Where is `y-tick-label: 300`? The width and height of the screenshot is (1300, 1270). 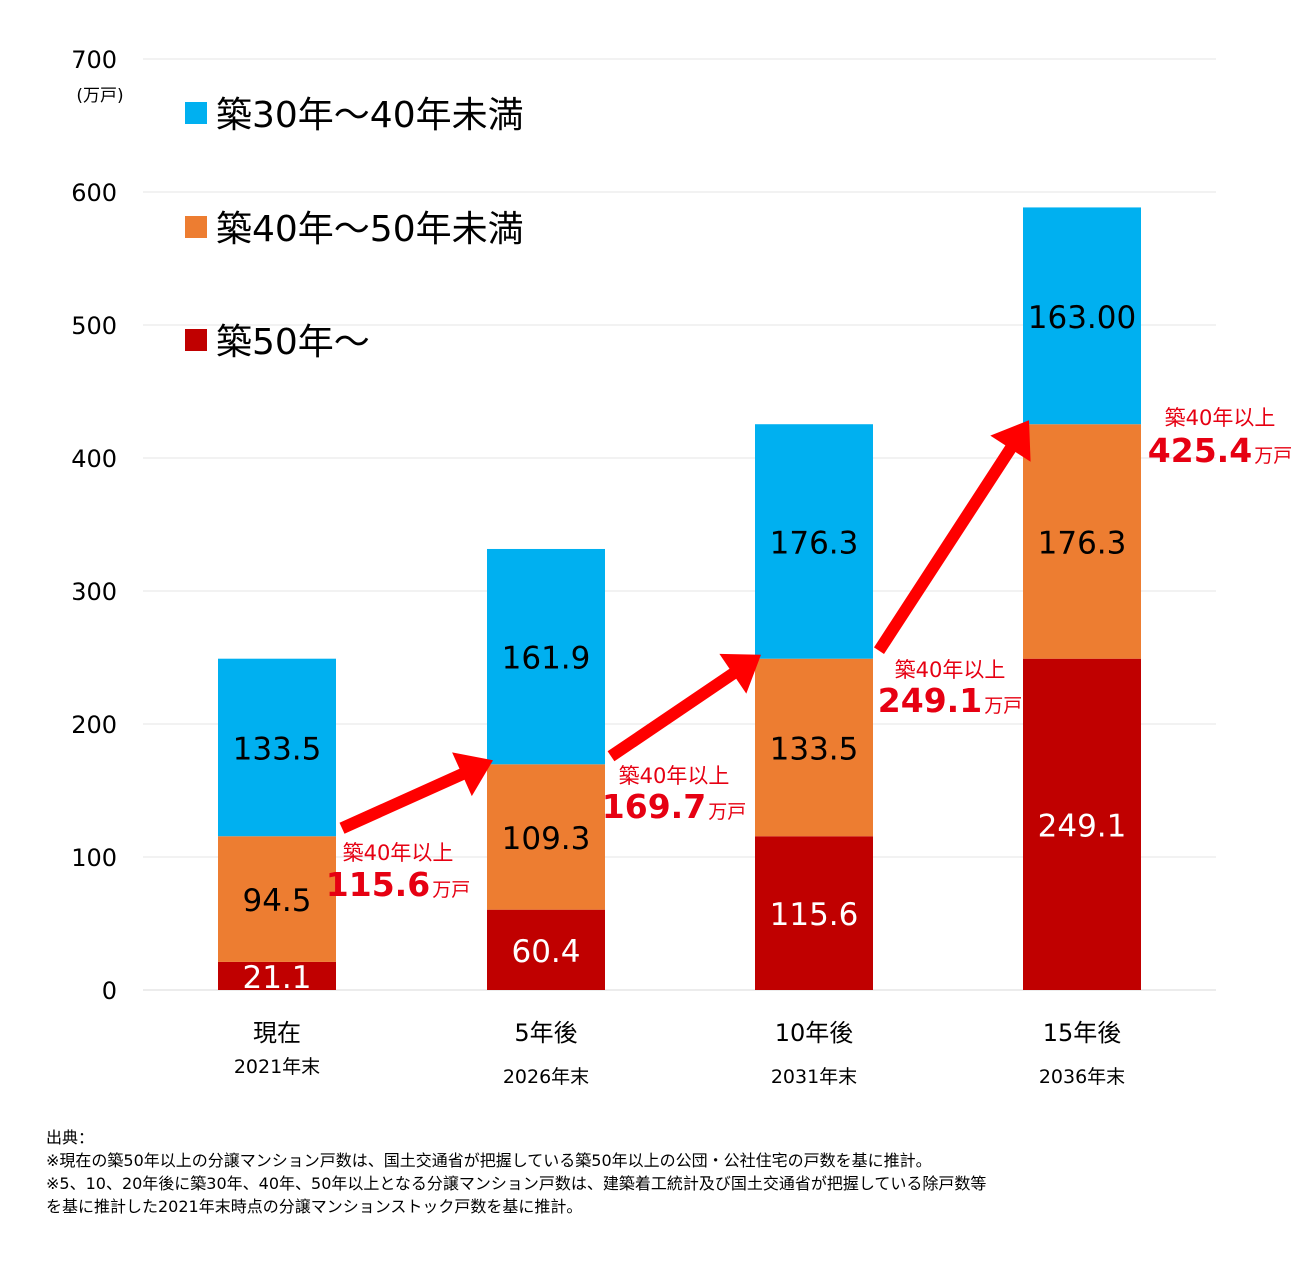
y-tick-label: 300 is located at coordinates (94, 592).